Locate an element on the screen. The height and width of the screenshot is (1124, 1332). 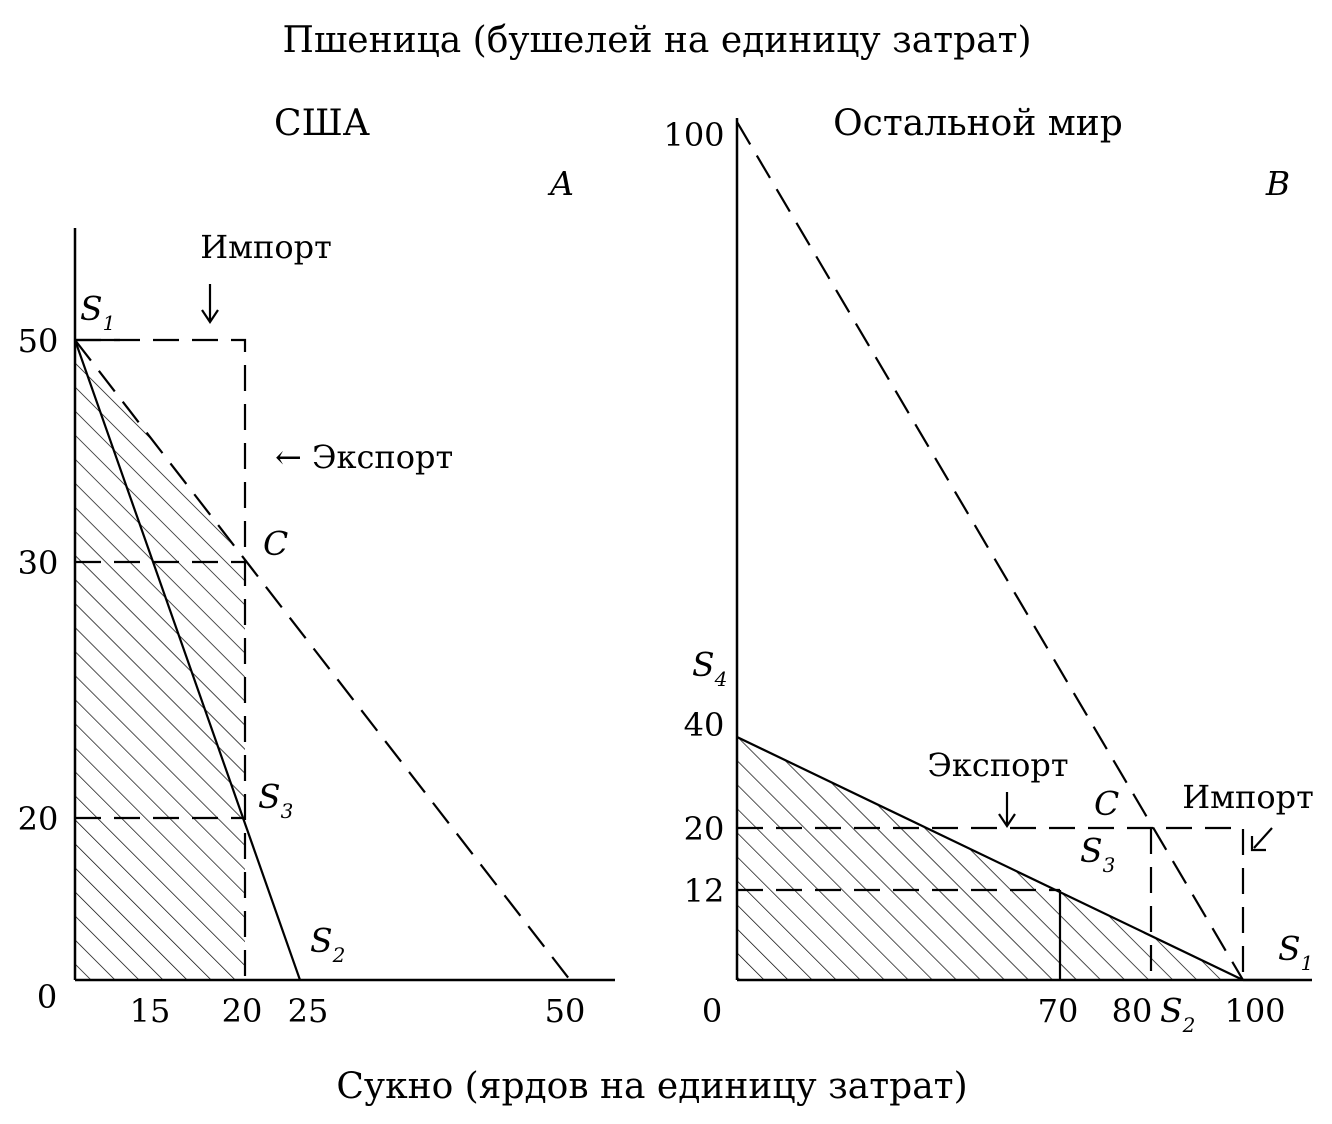
panel-a-point-s3: S3 is located at coordinates (275, 800).